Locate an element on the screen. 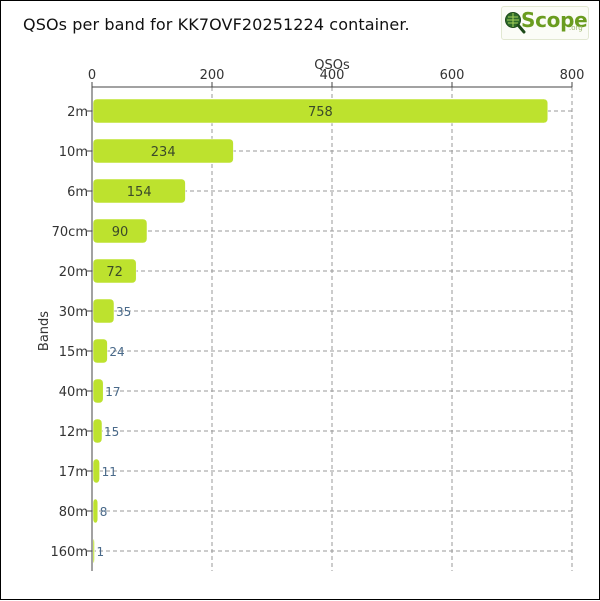 This screenshot has width=600, height=601. category-label: 160m is located at coordinates (69, 552).